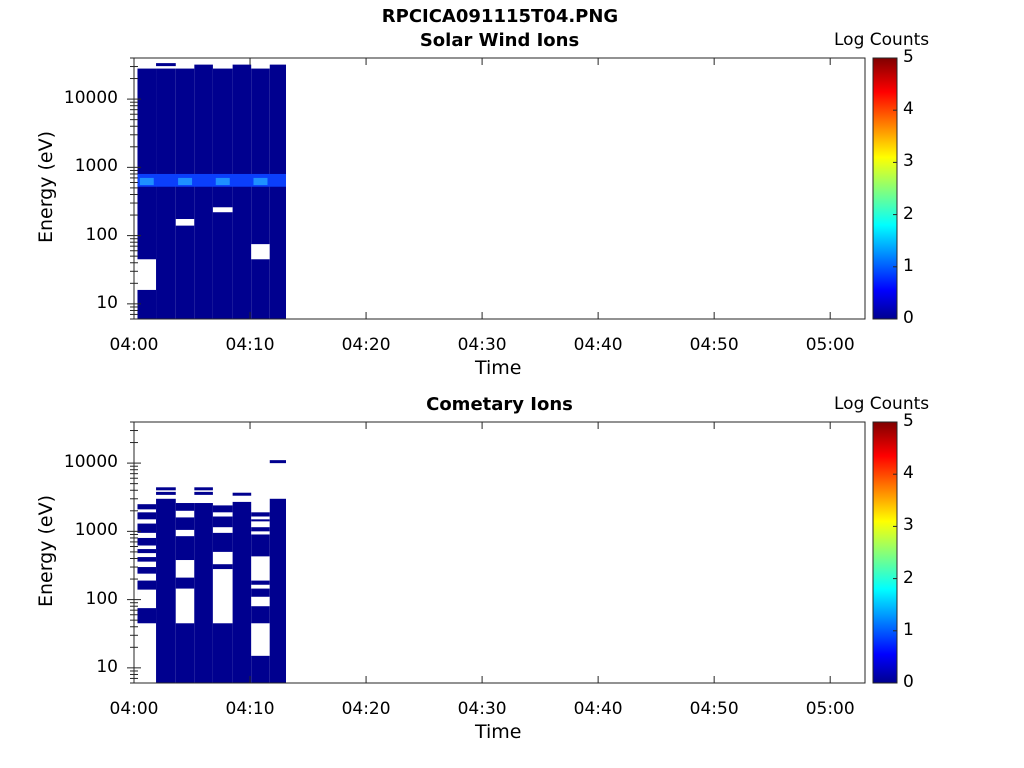  I want to click on colorbar-1-label: Log Counts, so click(882, 40).